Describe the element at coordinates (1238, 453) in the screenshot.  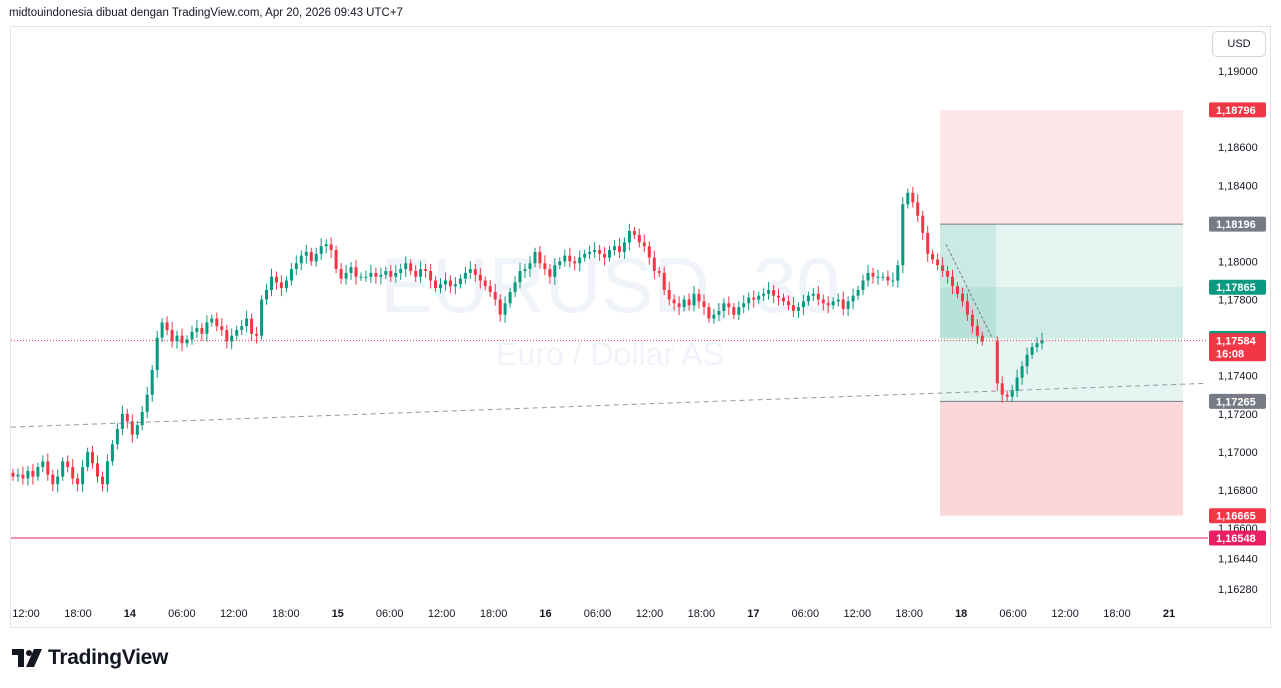
I see `y-tick-label: 1,17000` at that location.